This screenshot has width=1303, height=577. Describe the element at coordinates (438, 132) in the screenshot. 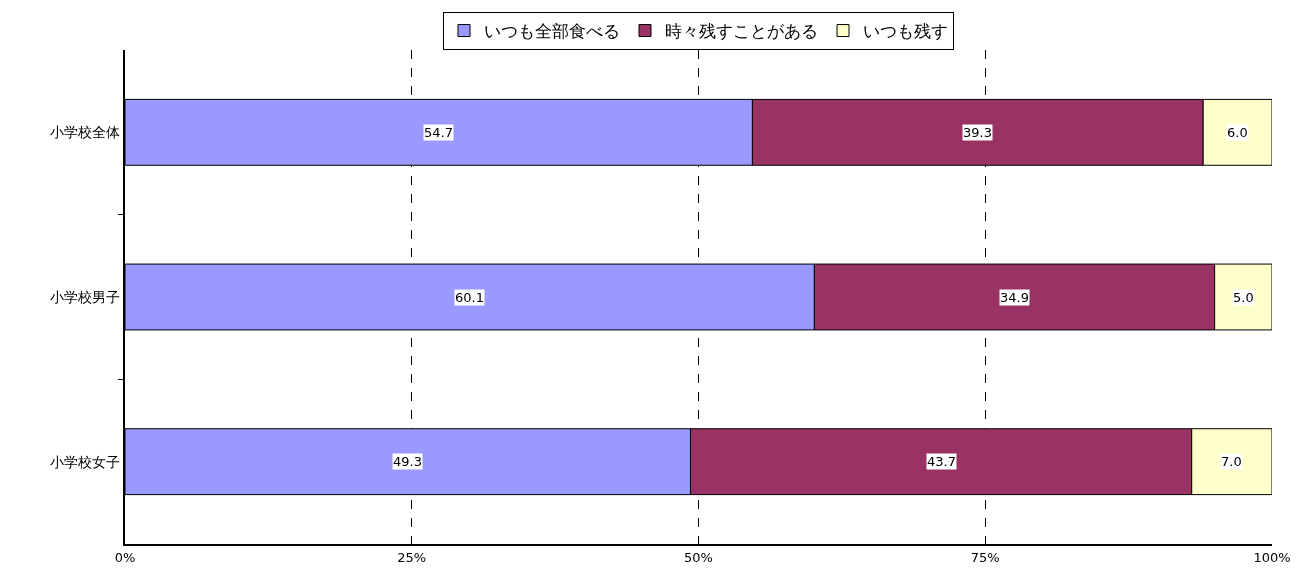

I see `data-label: 54.7` at that location.